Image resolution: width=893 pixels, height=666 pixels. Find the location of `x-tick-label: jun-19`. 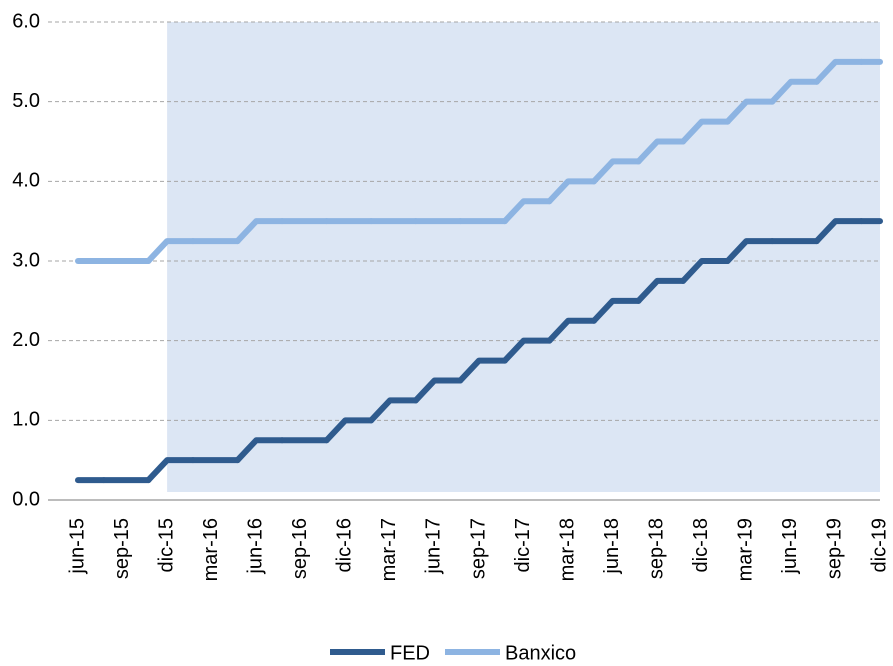

x-tick-label: jun-19 is located at coordinates (790, 546).